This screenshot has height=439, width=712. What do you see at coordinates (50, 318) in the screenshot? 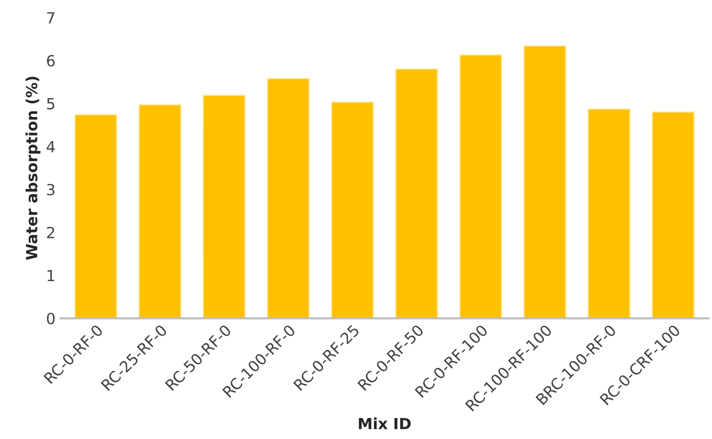
I see `y-tick-label: 0` at bounding box center [50, 318].